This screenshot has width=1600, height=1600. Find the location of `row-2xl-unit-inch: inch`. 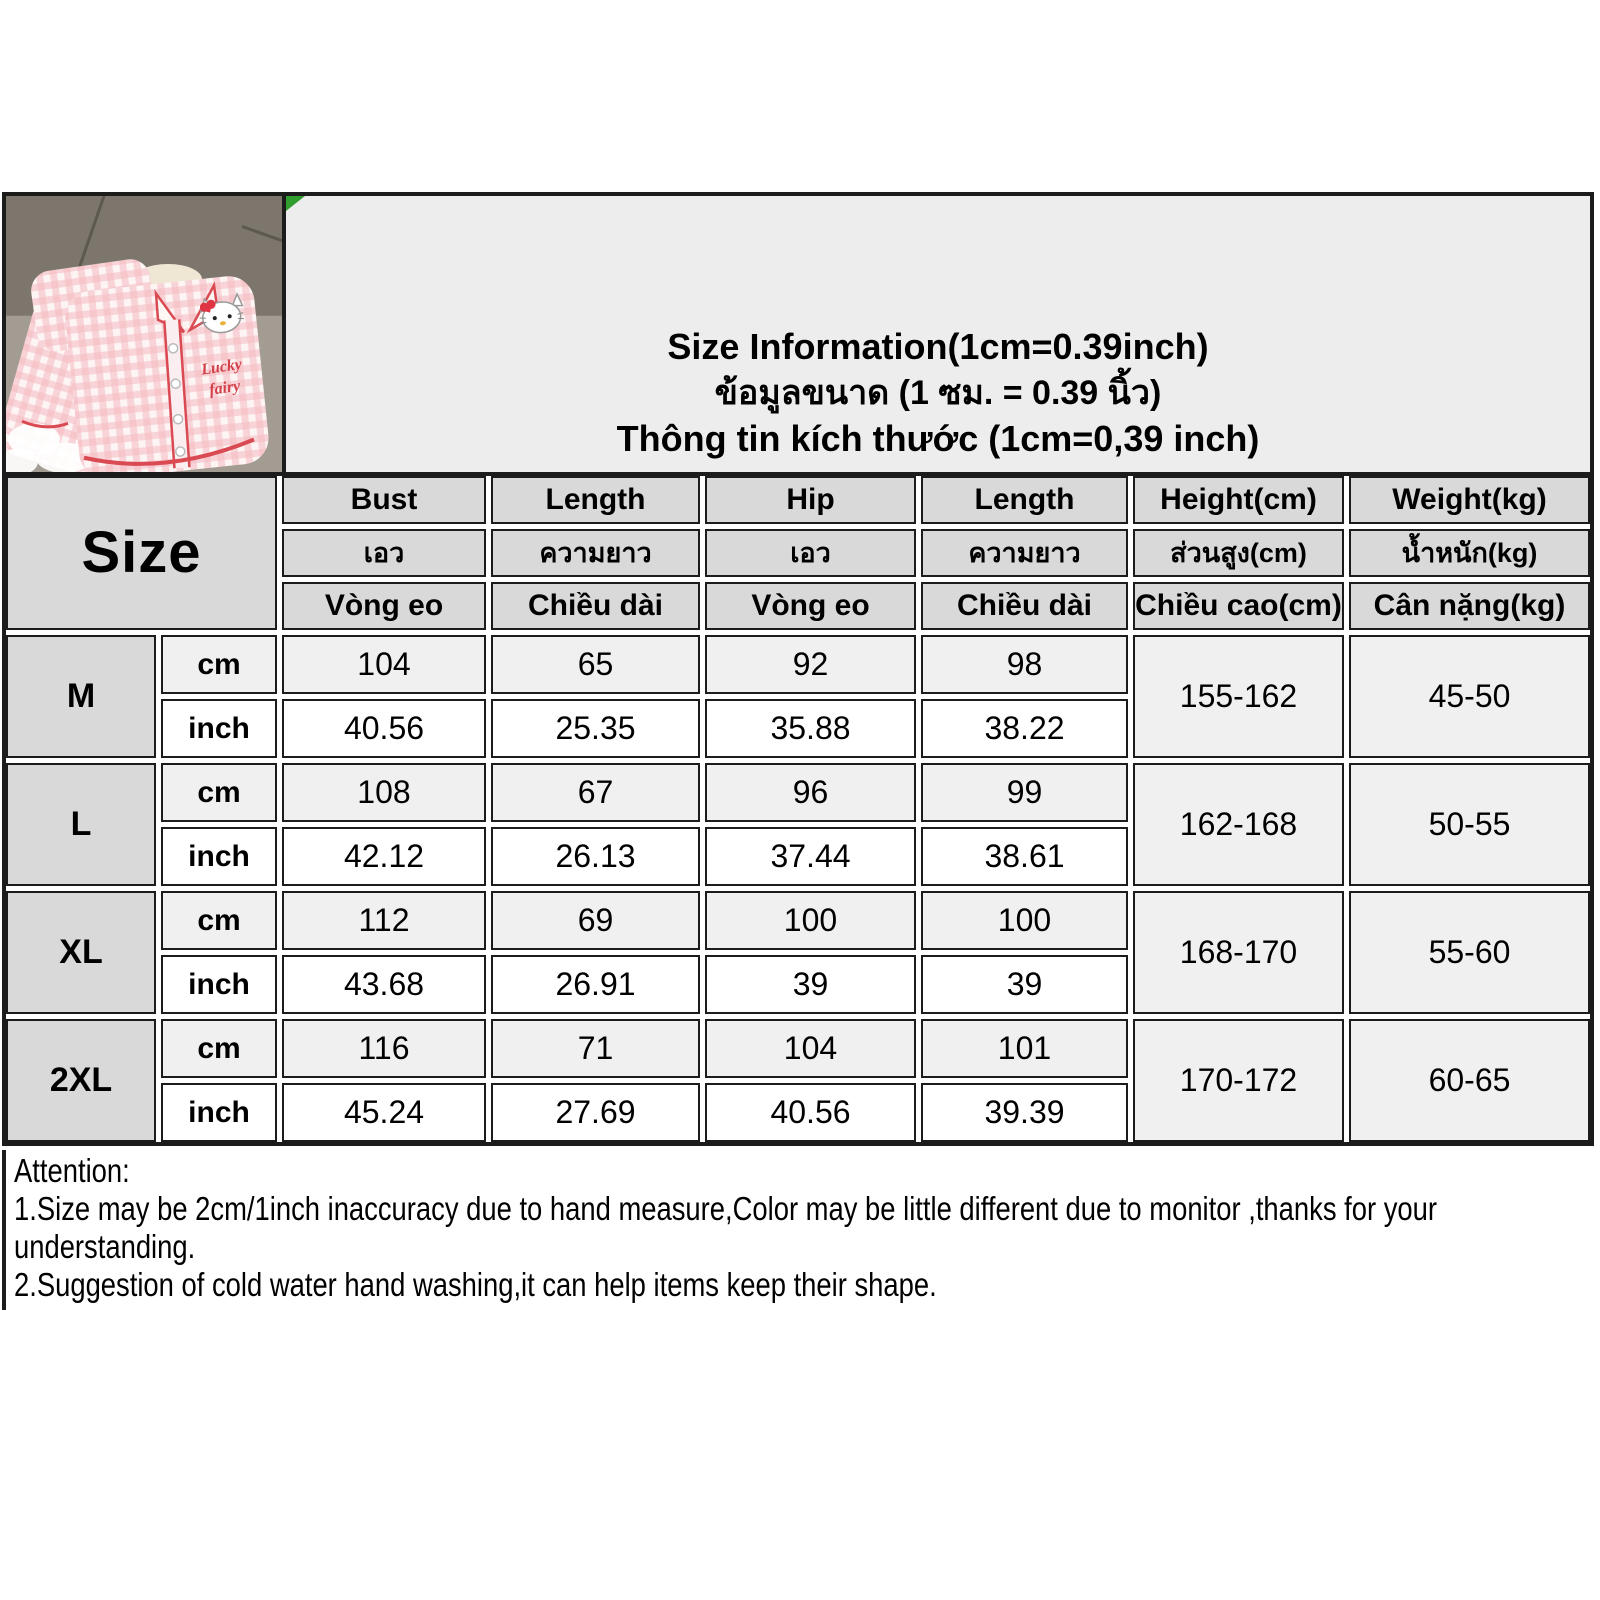

row-2xl-unit-inch: inch is located at coordinates (219, 1112).